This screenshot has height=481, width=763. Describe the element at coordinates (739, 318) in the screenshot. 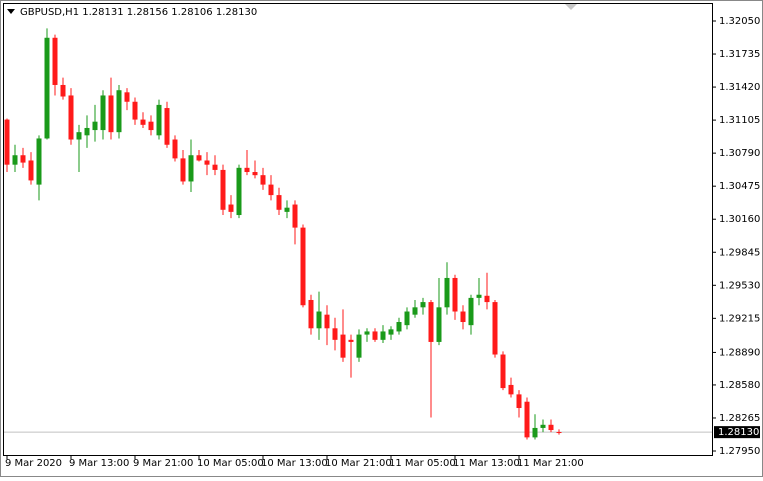

I see `y-tick-label: 1.29215` at that location.